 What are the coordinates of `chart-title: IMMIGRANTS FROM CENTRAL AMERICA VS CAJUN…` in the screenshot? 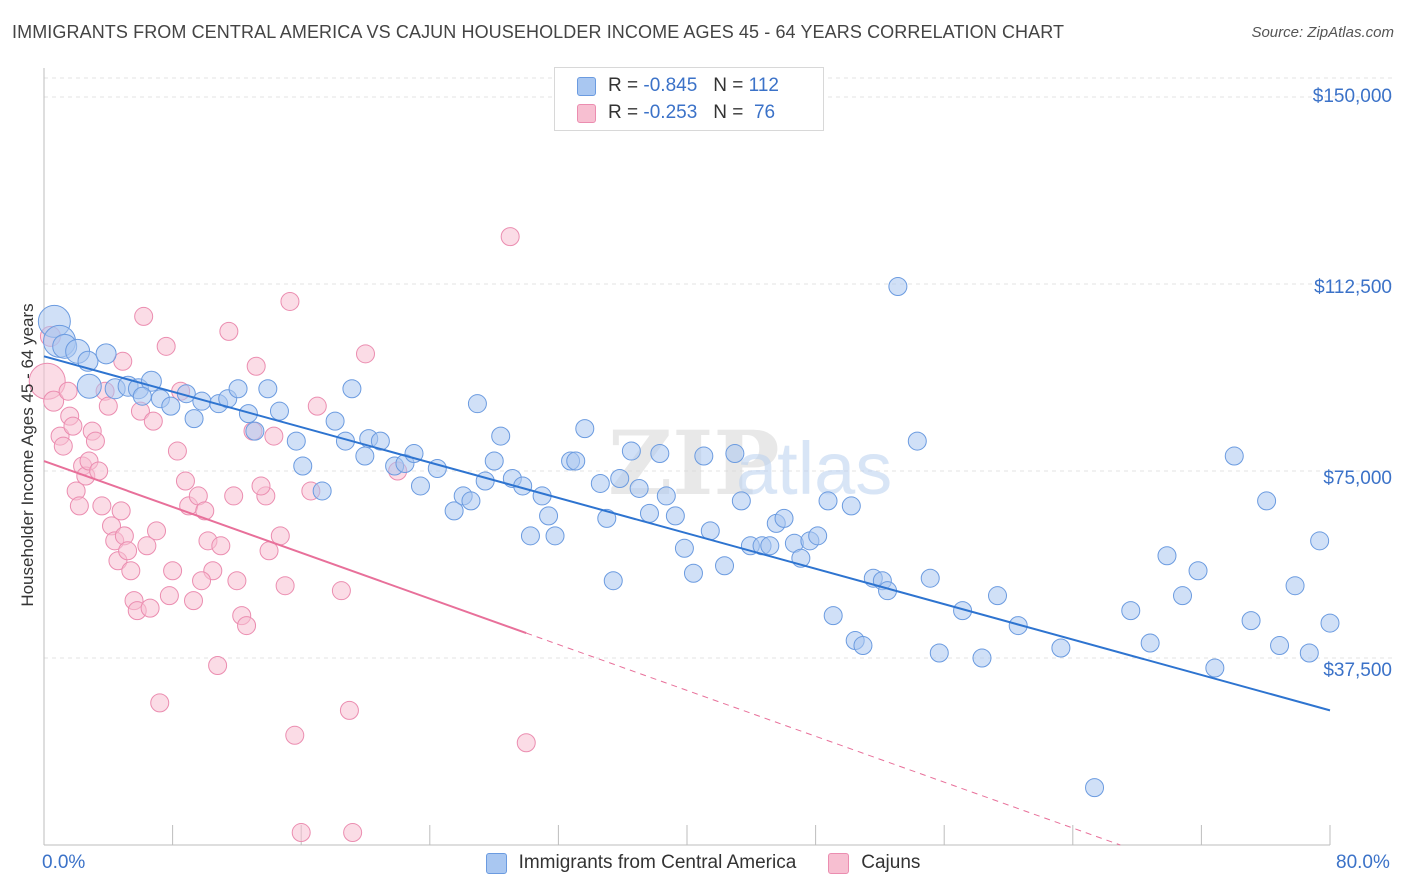 It's located at (538, 32).